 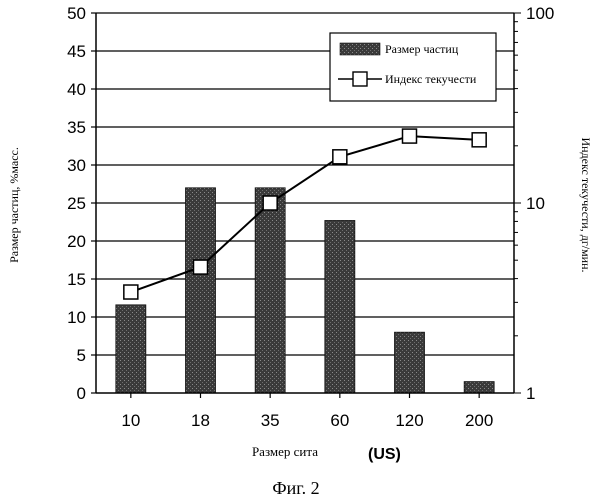 What do you see at coordinates (76, 127) in the screenshot?
I see `y-tick-label-left: 35` at bounding box center [76, 127].